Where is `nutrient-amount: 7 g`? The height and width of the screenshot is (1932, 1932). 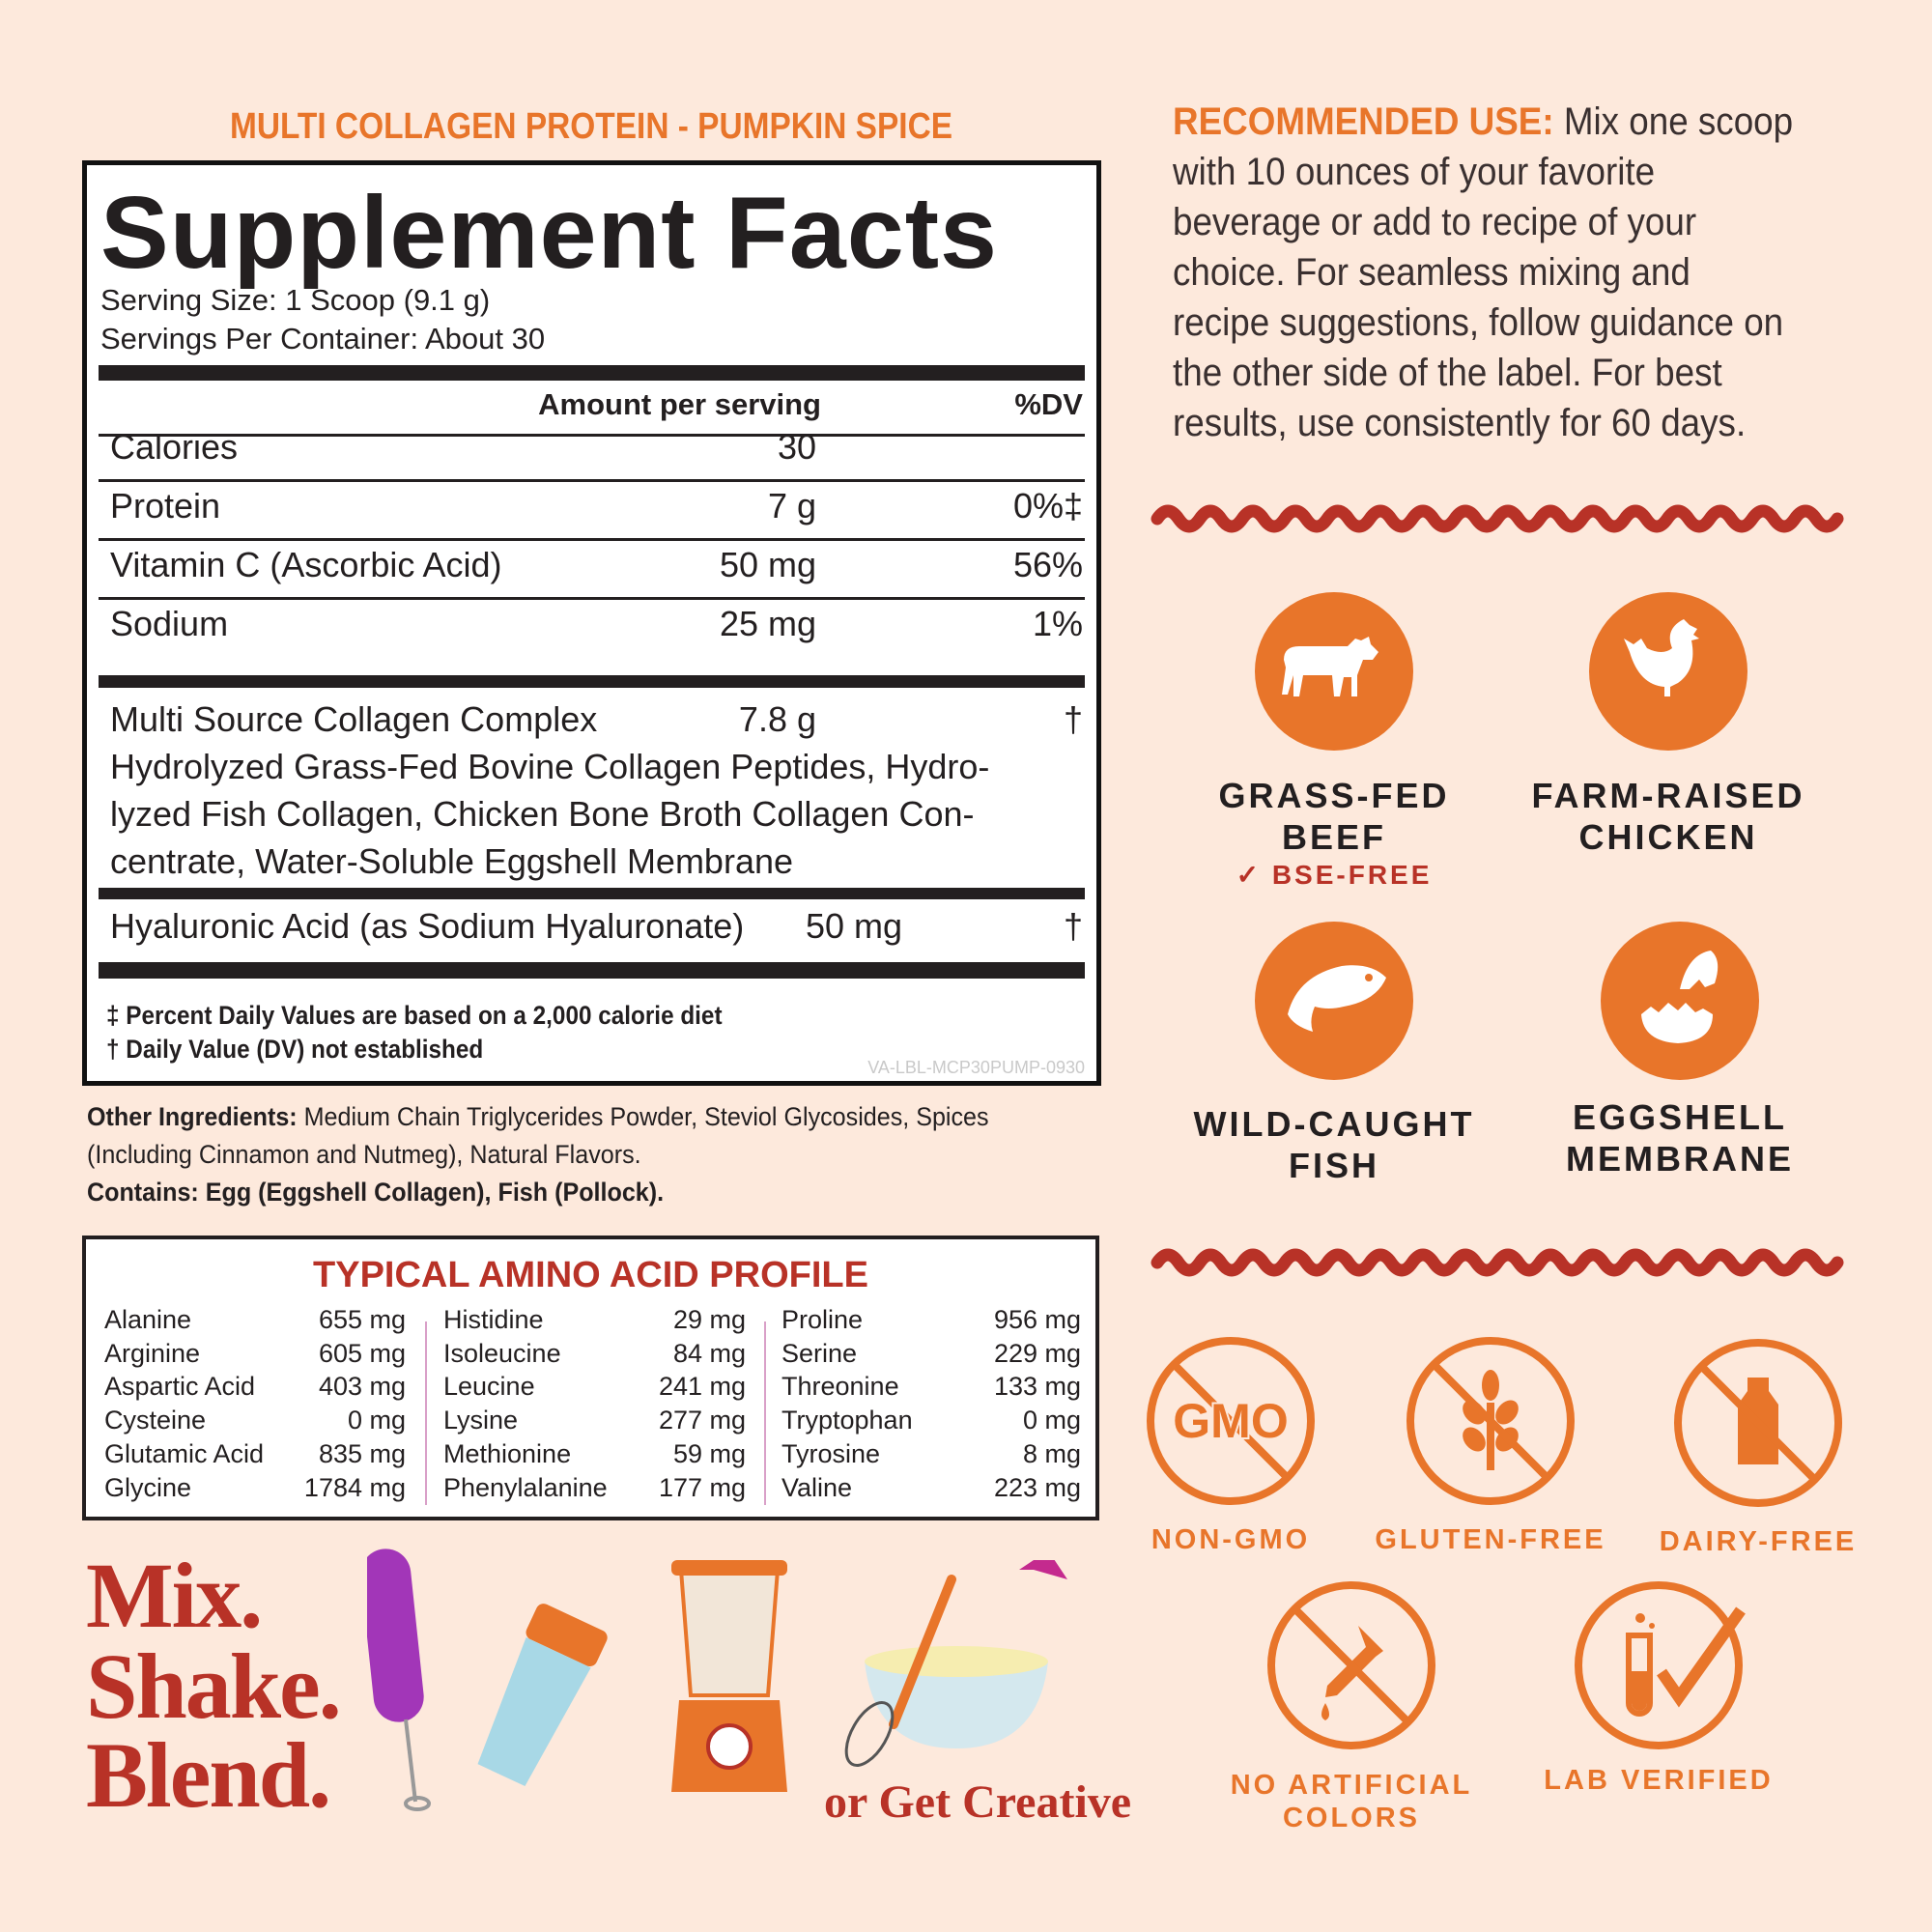 nutrient-amount: 7 g is located at coordinates (791, 506).